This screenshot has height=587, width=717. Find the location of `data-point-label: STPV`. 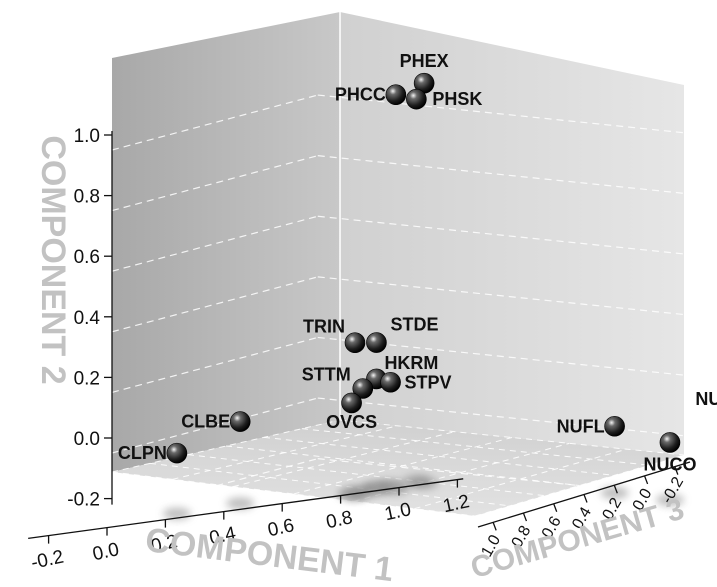

data-point-label: STPV is located at coordinates (428, 382).